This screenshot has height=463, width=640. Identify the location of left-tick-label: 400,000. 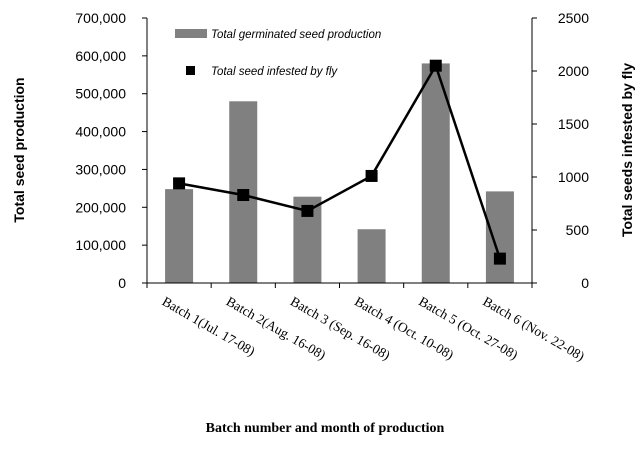
(100, 132).